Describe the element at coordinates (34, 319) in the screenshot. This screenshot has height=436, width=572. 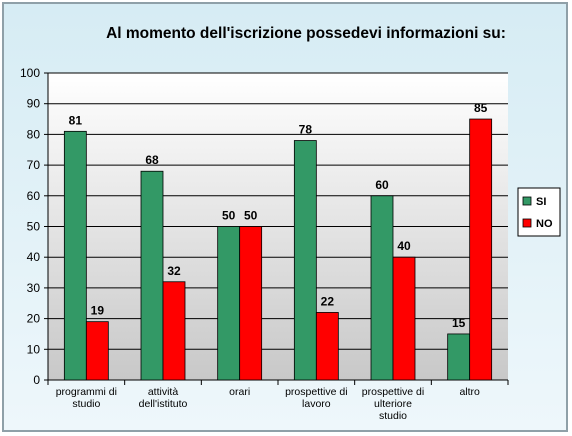
I see `y-tick-label: 20` at that location.